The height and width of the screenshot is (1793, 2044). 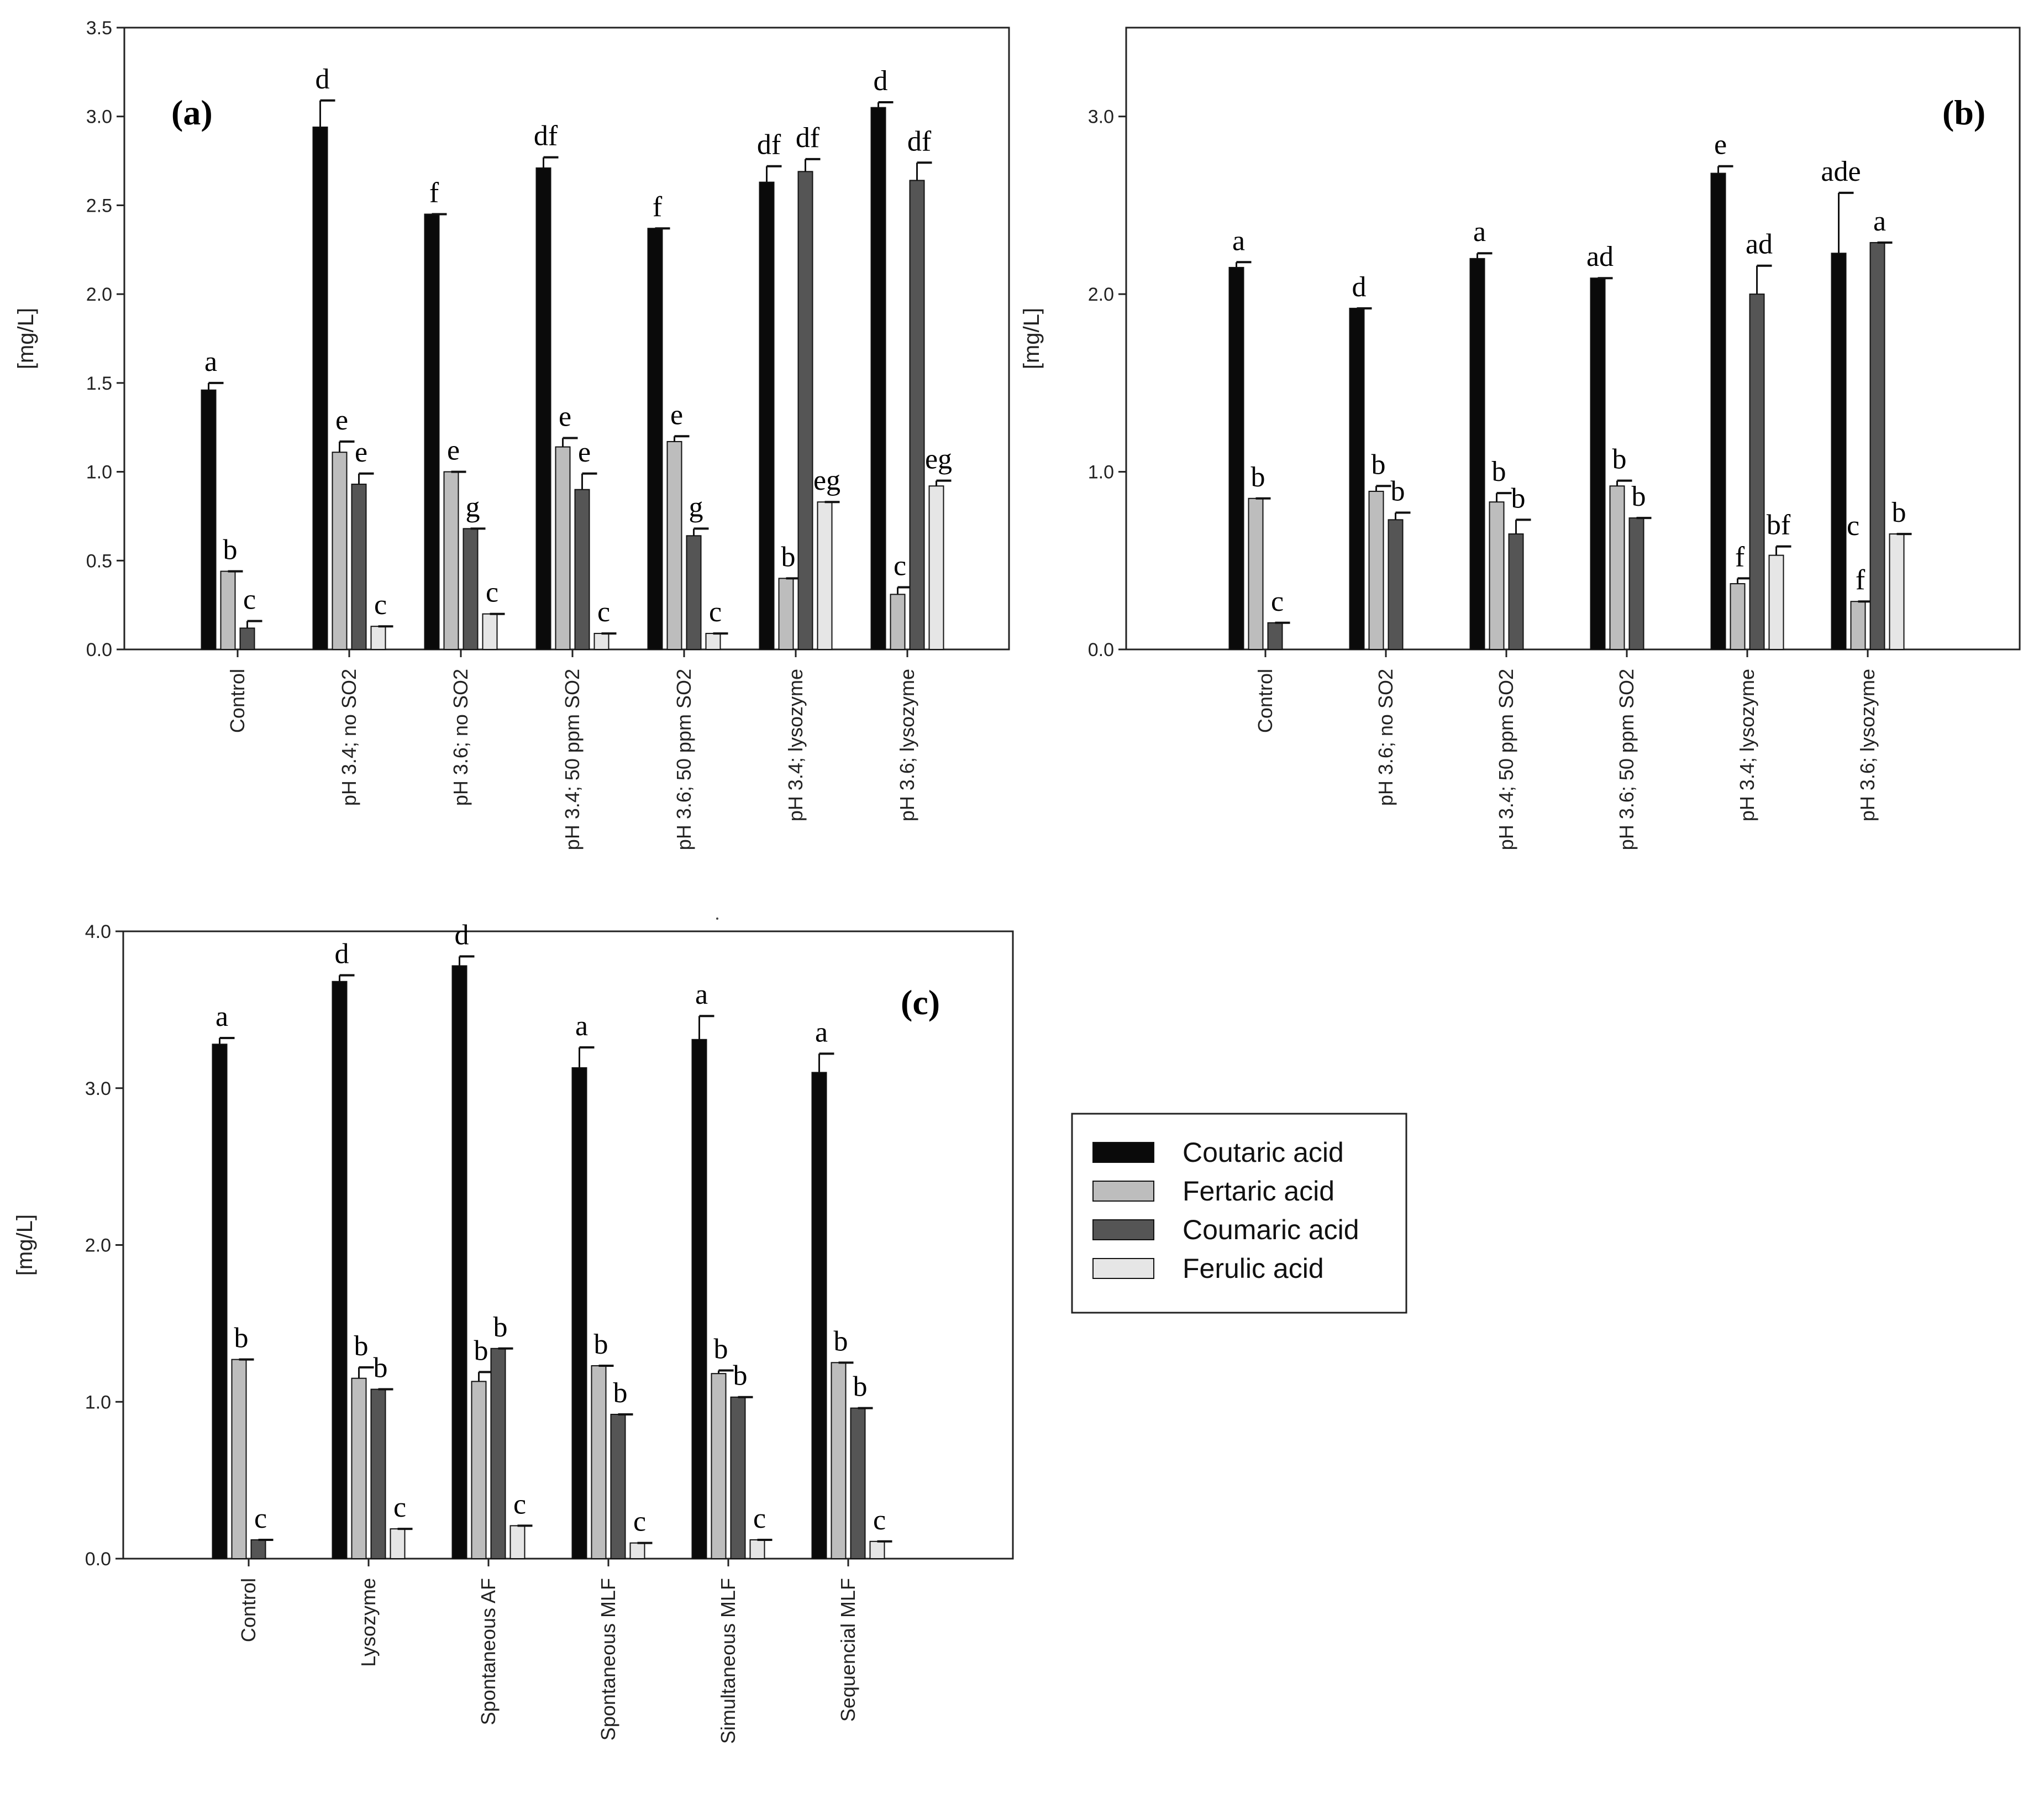 What do you see at coordinates (26, 338) in the screenshot?
I see `y-axis-label: [mg/L]` at bounding box center [26, 338].